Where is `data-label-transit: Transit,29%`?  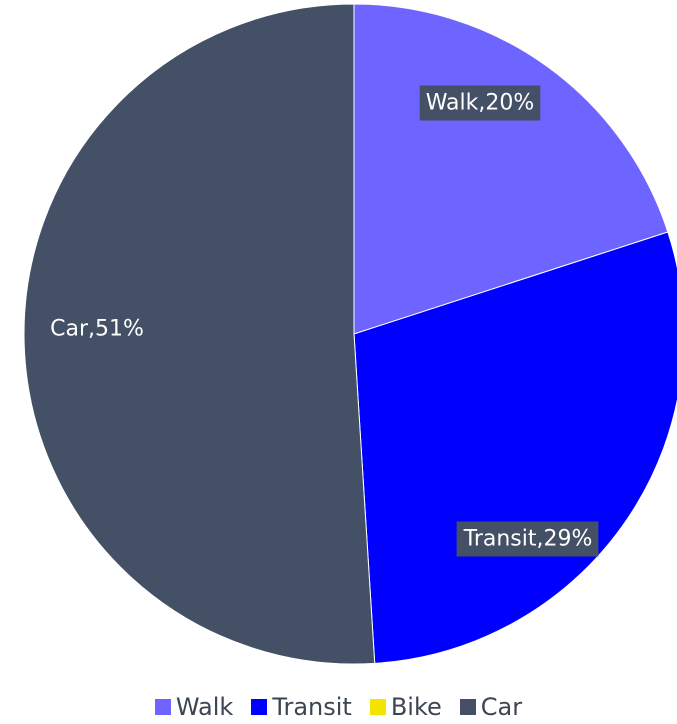 data-label-transit: Transit,29% is located at coordinates (527, 539).